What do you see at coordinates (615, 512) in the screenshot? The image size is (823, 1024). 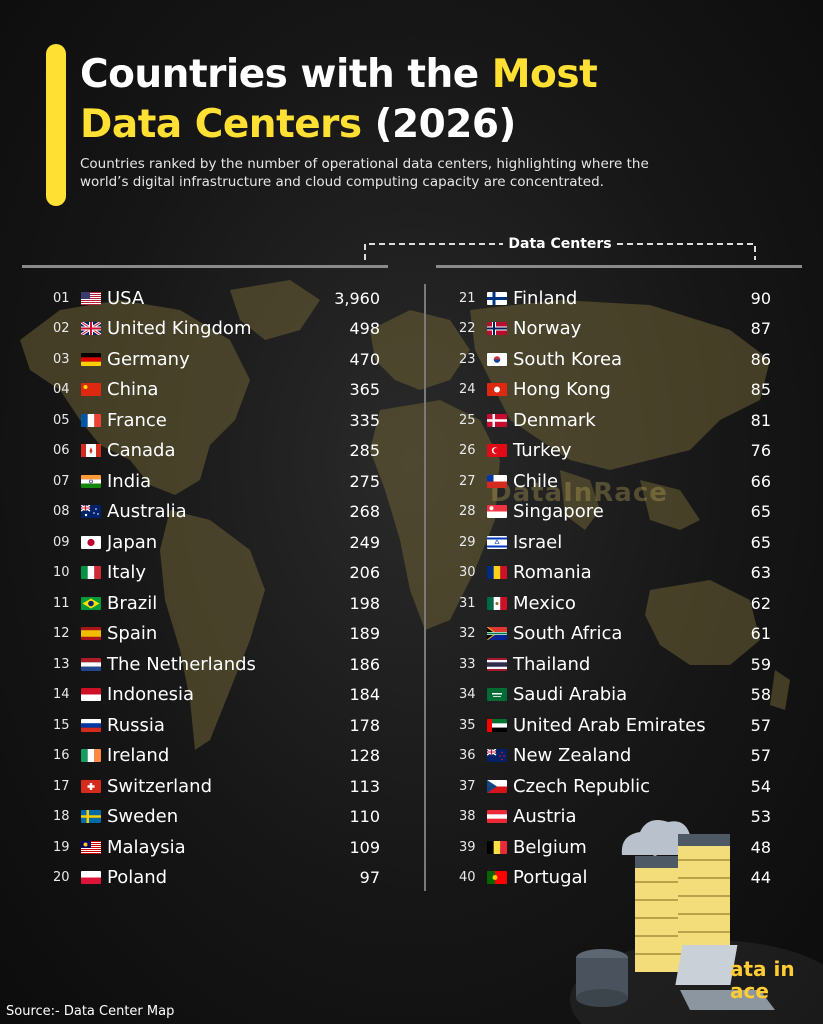 I see `ranking-row: 28 Singapore 65` at bounding box center [615, 512].